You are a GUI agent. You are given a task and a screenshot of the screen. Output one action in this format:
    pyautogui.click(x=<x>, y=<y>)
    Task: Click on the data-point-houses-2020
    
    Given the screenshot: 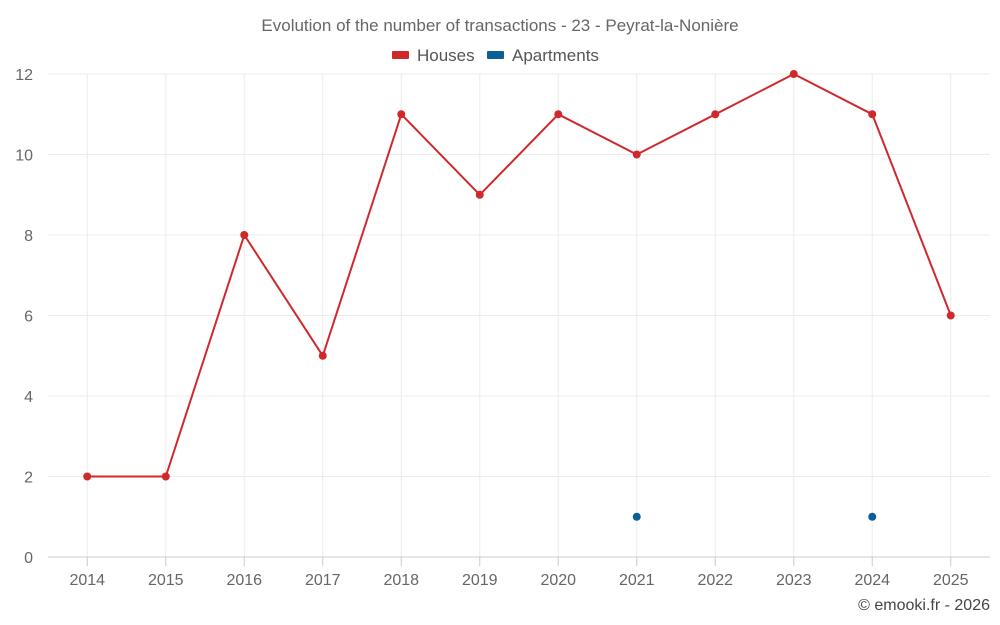 What is the action you would take?
    pyautogui.click(x=558, y=114)
    